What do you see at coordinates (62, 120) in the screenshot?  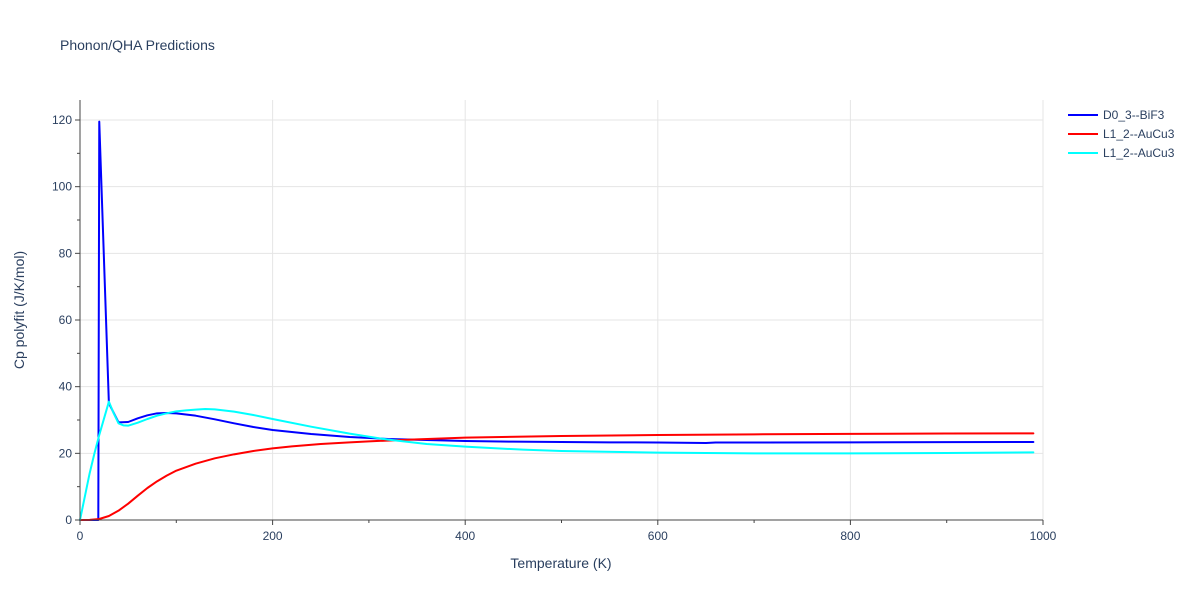 I see `y-tick-label: 120` at bounding box center [62, 120].